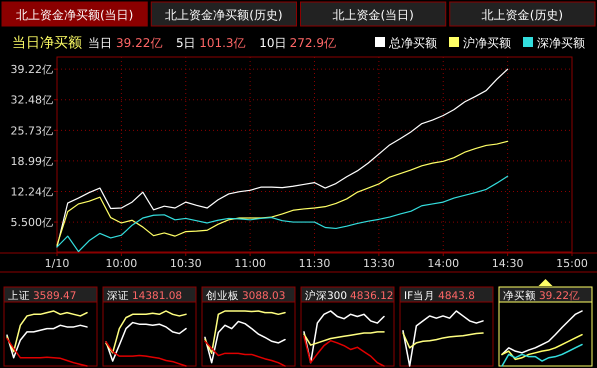 This screenshot has height=368, width=597. Describe the element at coordinates (54, 296) in the screenshot. I see `chart-subtitle: 3589.47` at that location.